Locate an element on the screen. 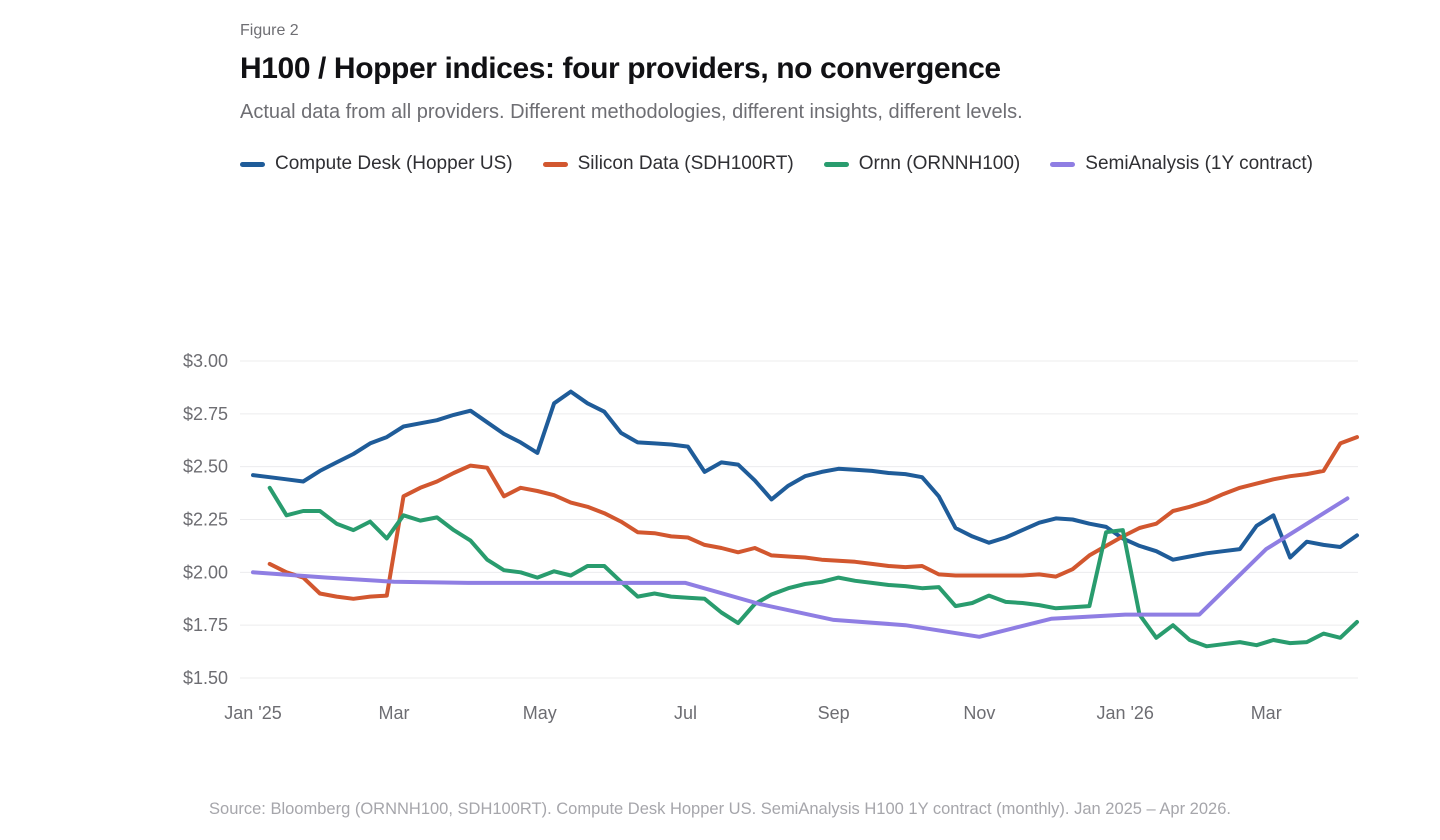  x-tick-label: Jan '25 is located at coordinates (252, 713).